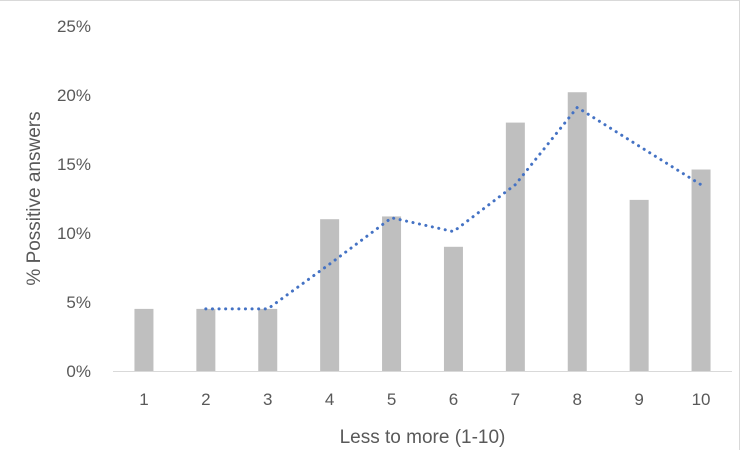  I want to click on x-tick-label: 7, so click(515, 399).